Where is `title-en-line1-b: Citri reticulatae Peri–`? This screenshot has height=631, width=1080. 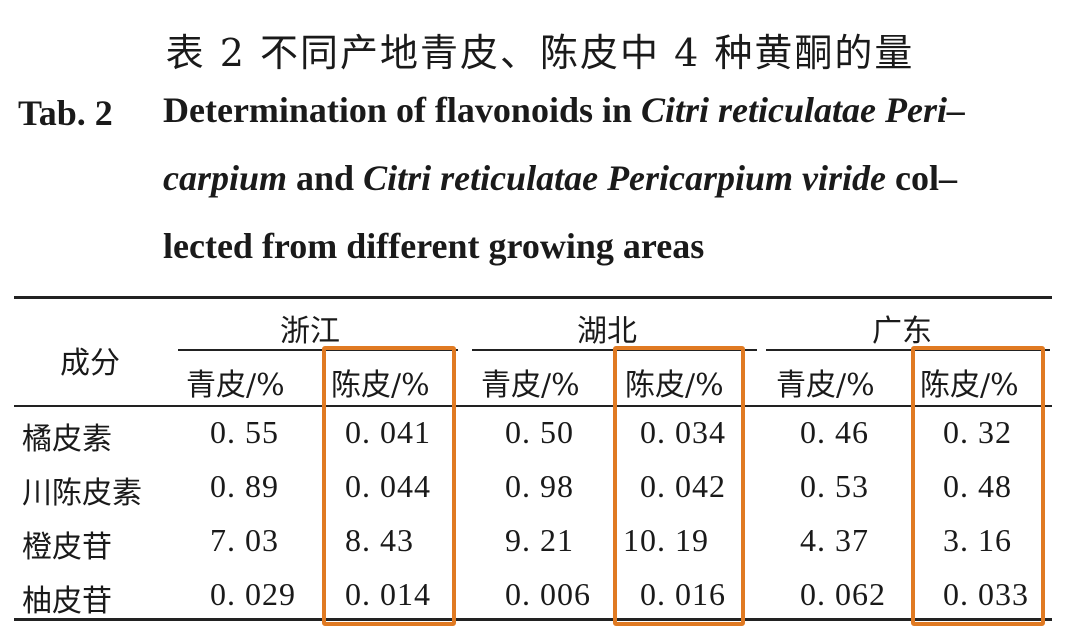
title-en-line1-b: Citri reticulatae Peri– is located at coordinates (803, 110).